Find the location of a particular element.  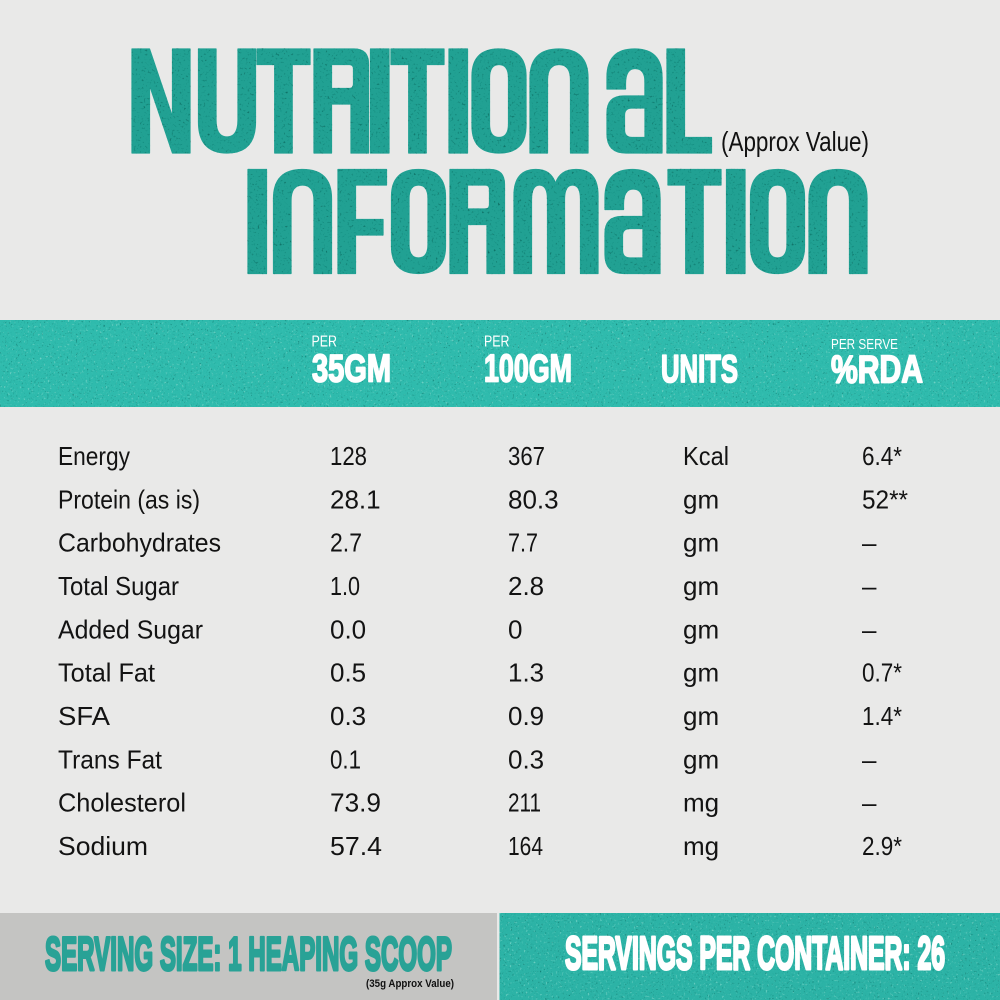

svg-text: 7.7 is located at coordinates (523, 543).